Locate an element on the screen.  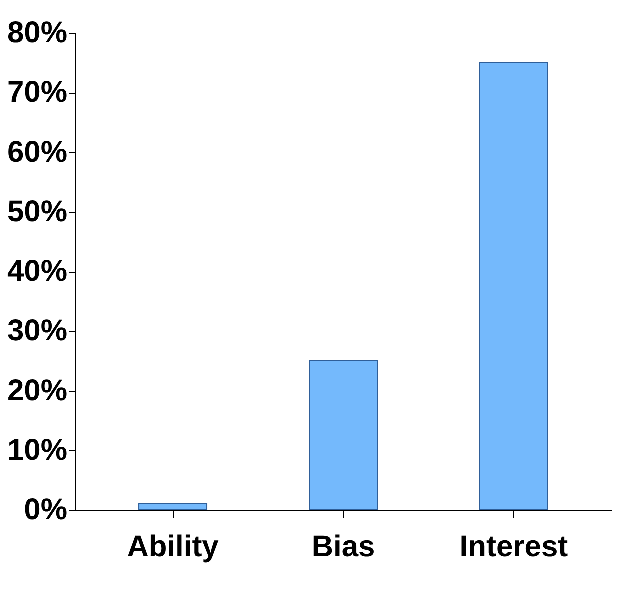
y-tick-label: 30% is located at coordinates (37, 331).